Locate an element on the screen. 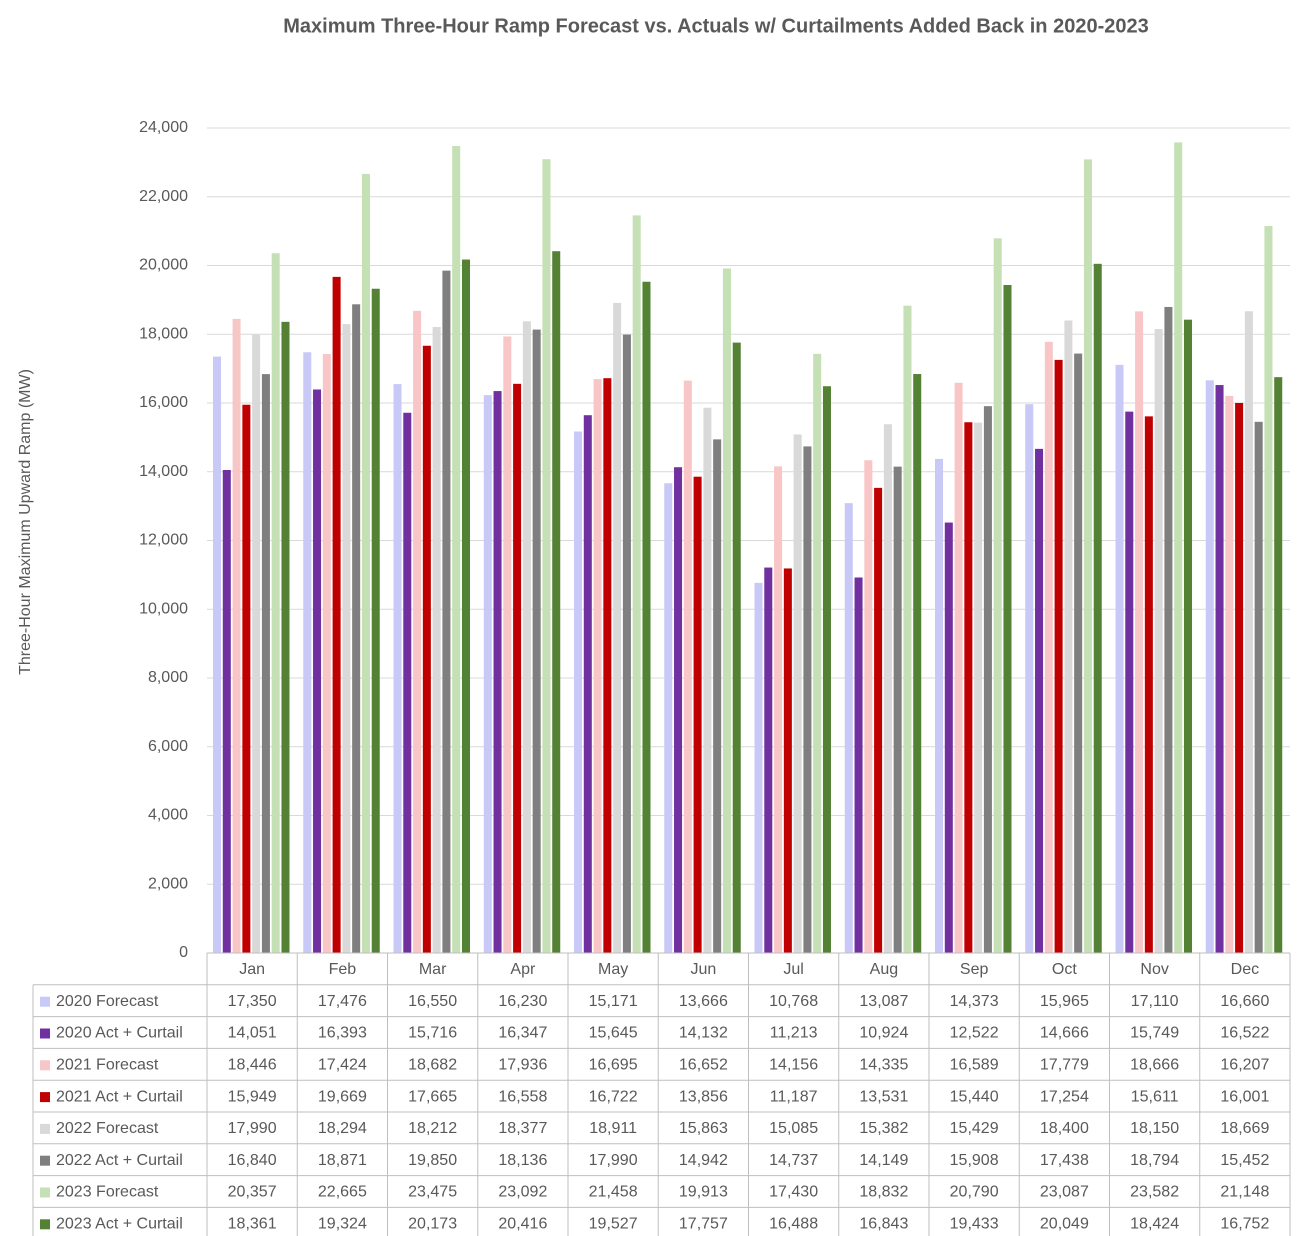 This screenshot has height=1236, width=1303. table-value: 14,156 is located at coordinates (793, 1065).